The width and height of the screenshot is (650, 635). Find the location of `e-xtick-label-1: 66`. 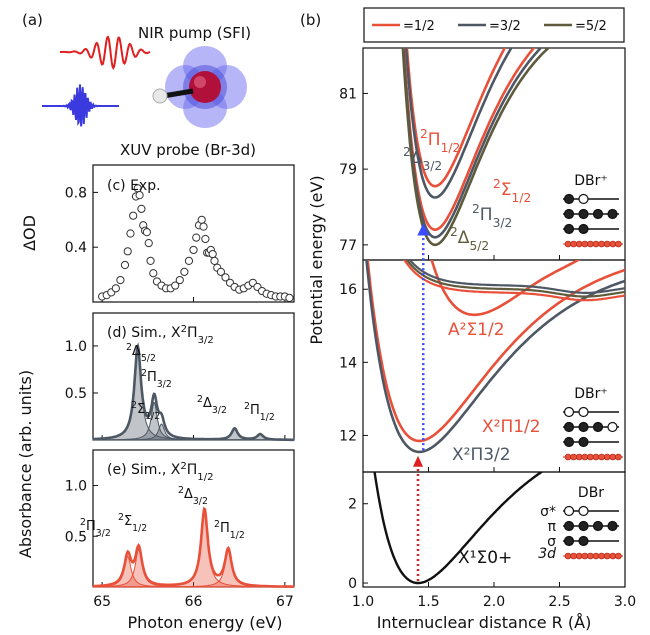

e-xtick-label-1: 66 is located at coordinates (194, 602).